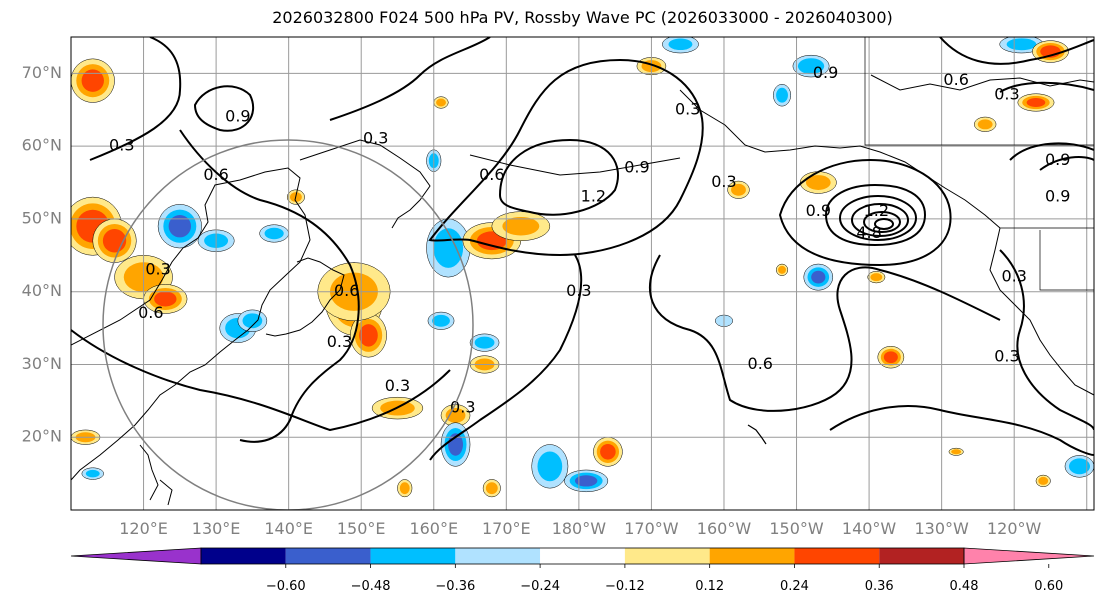 Image resolution: width=1105 pixels, height=604 pixels. What do you see at coordinates (42, 217) in the screenshot?
I see `latitude-label: 50°N` at bounding box center [42, 217].